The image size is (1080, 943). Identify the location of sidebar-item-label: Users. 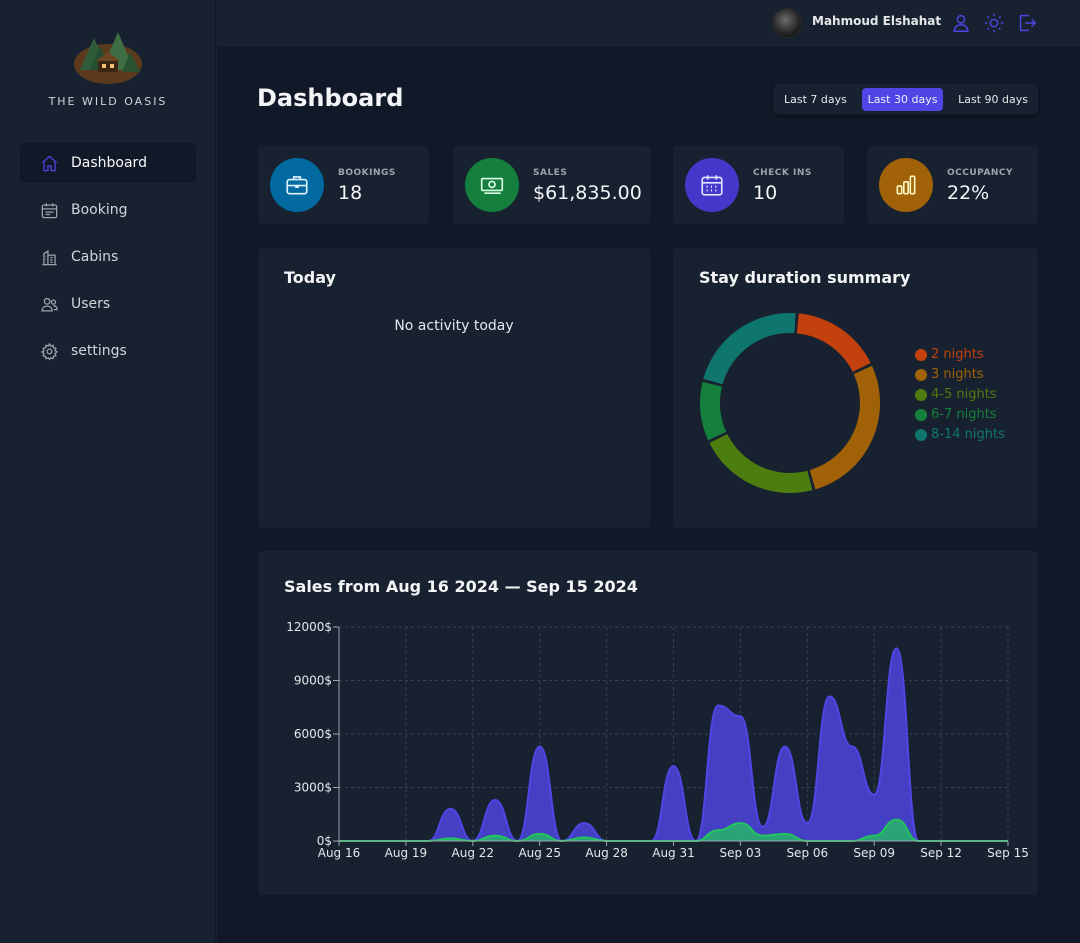
(91, 304).